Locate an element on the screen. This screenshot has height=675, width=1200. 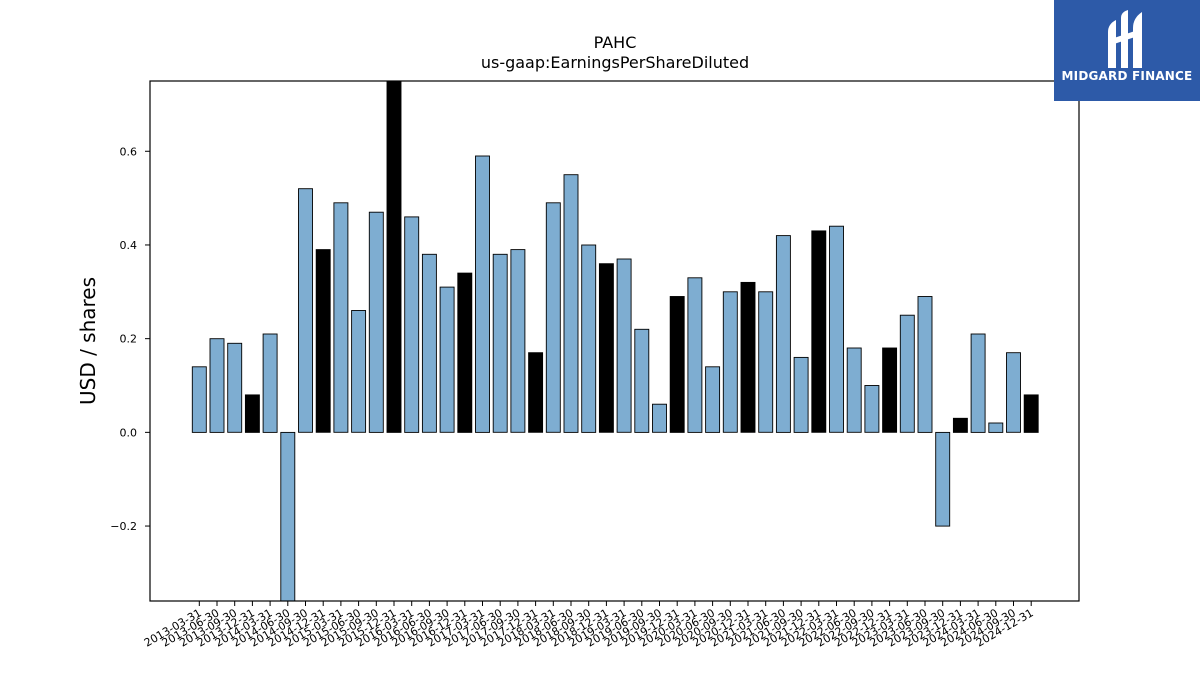
y-tick-label: 0.6 is located at coordinates (129, 151).